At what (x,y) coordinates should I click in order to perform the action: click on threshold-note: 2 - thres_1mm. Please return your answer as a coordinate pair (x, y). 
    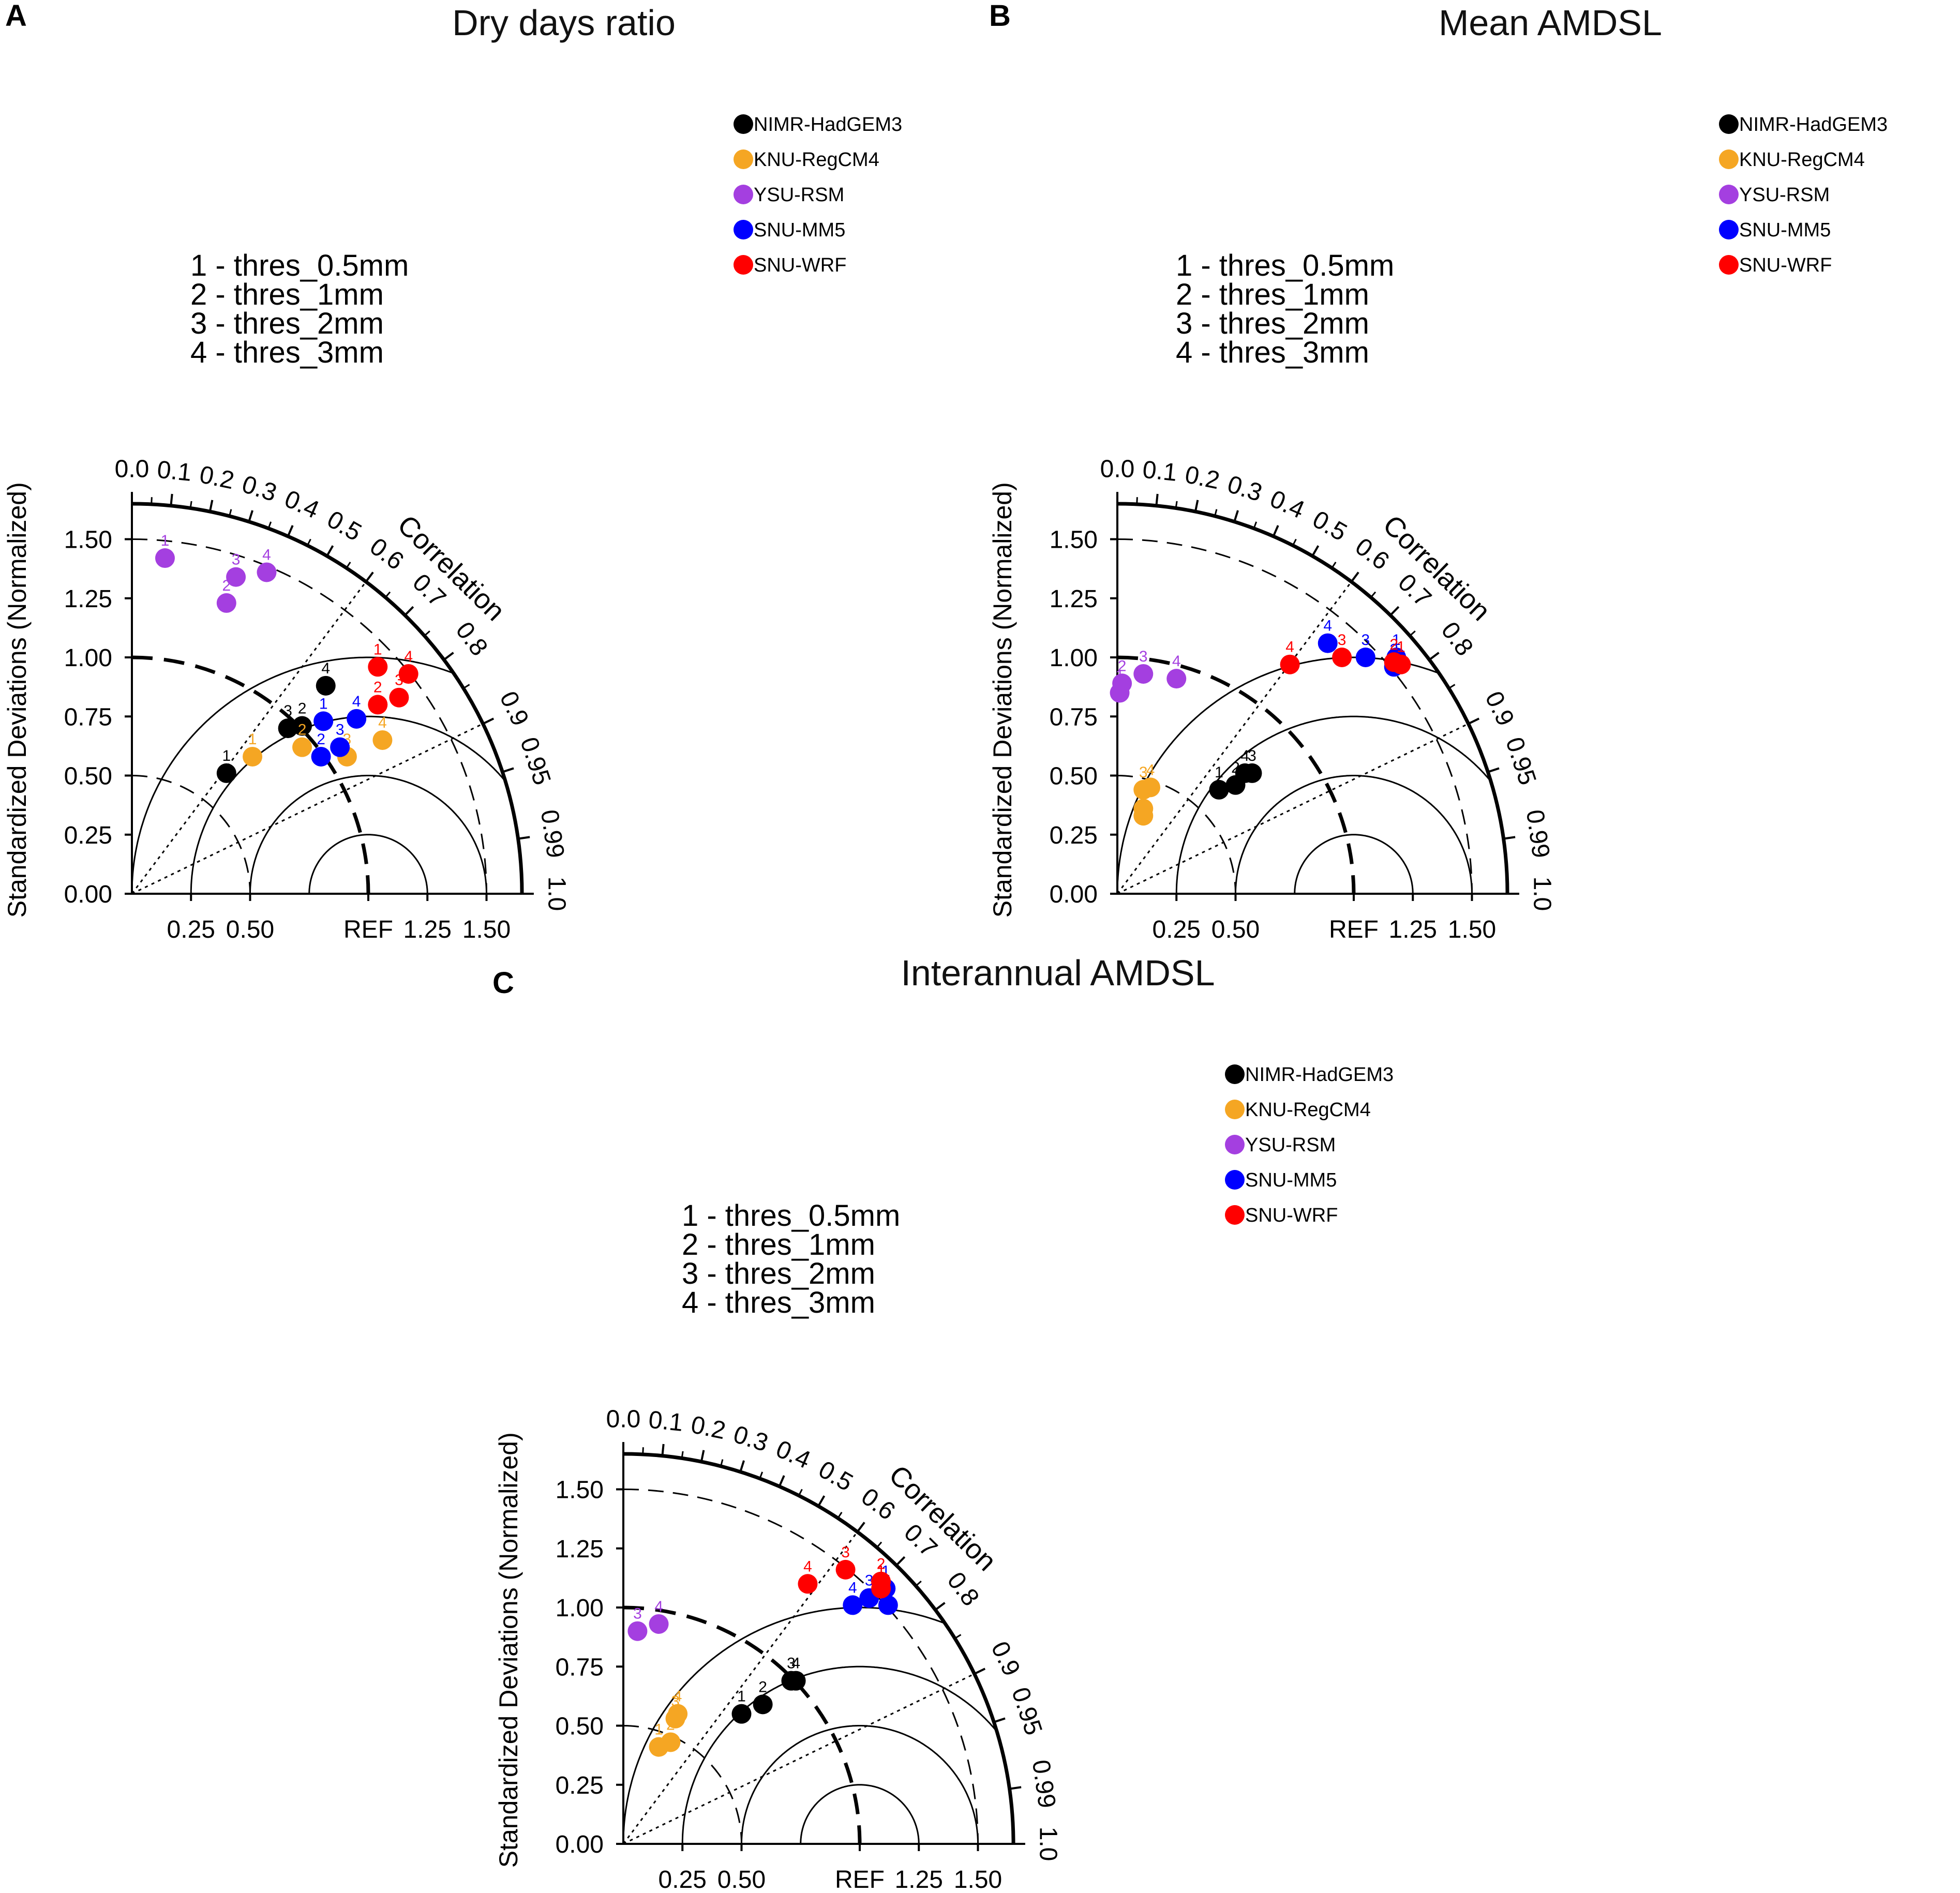
    Looking at the image, I should click on (778, 1244).